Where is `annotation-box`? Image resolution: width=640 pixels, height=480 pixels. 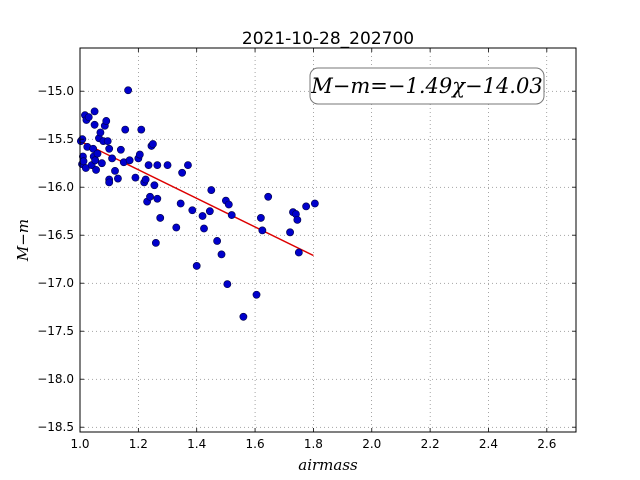
annotation-box is located at coordinates (427, 86).